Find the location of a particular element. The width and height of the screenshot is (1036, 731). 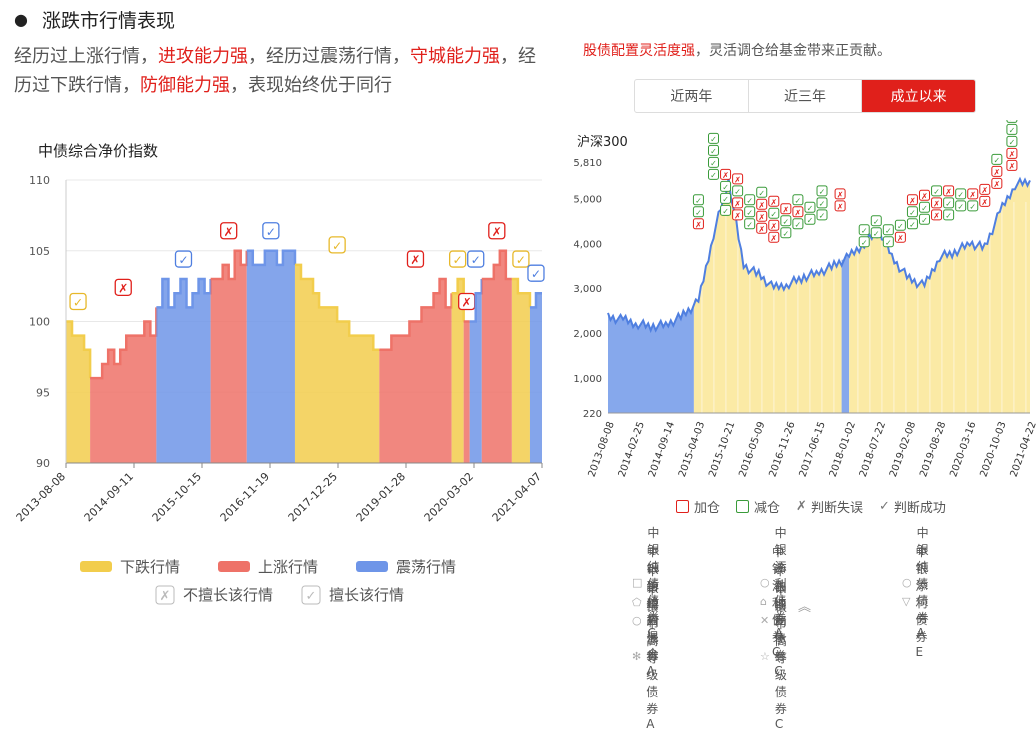

left-legend: 下跌行情 上涨行情 震荡行情 is located at coordinates (268, 566).